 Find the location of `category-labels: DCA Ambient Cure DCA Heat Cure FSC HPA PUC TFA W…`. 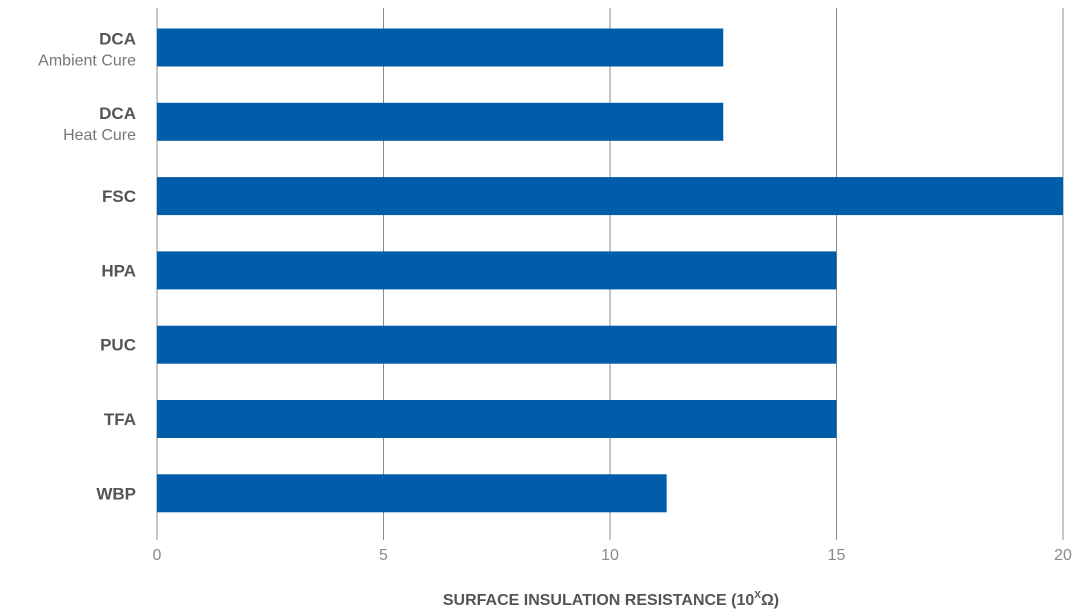

category-labels: DCA Ambient Cure DCA Heat Cure FSC HPA PUC TFA W… is located at coordinates (87, 267).